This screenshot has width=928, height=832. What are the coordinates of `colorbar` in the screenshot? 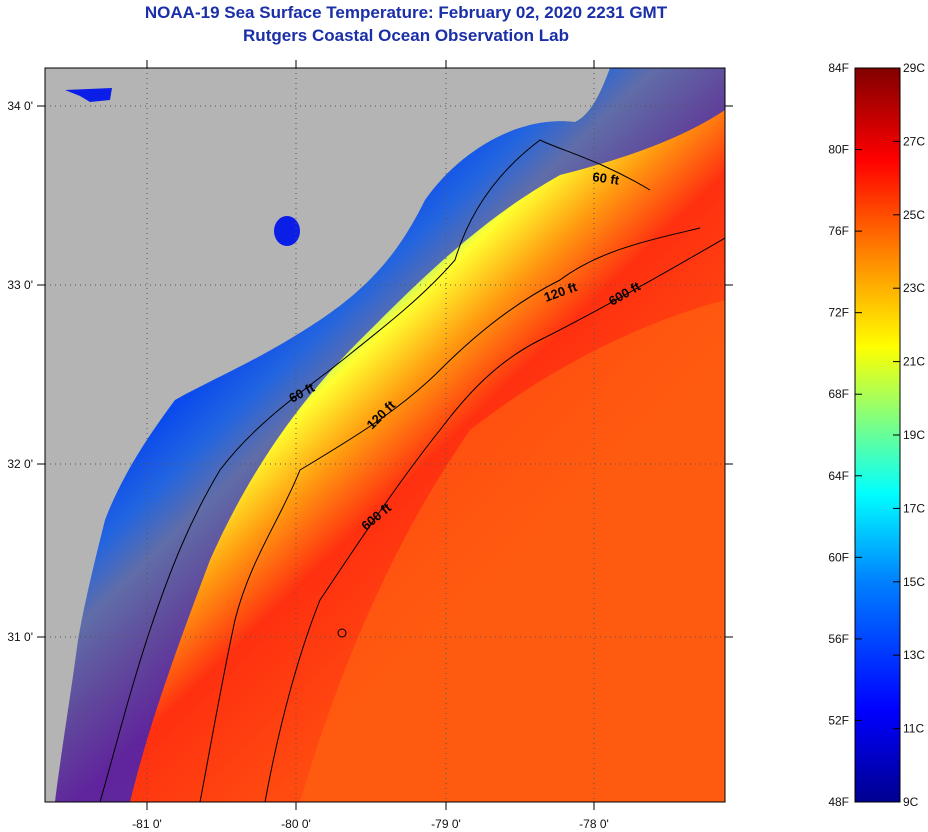 It's located at (877, 435).